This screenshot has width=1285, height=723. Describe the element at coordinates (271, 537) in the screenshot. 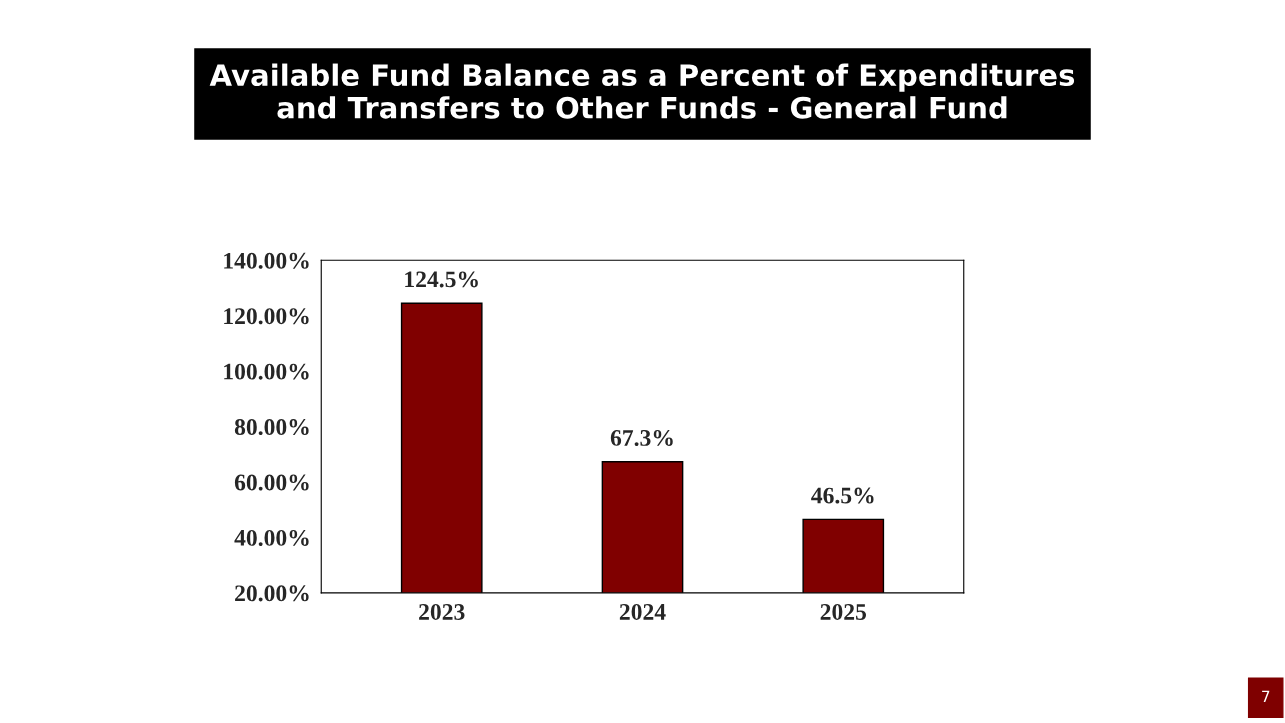

I see `y-tick-label: 40.00%` at that location.